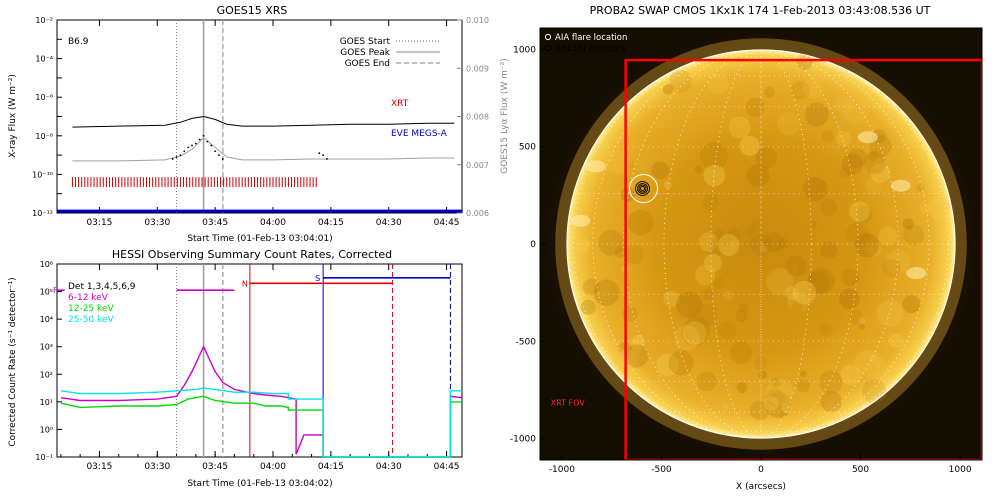 This screenshot has height=500, width=1000. Describe the element at coordinates (477, 68) in the screenshot. I see `goes-y2tick-label: 0.009` at that location.